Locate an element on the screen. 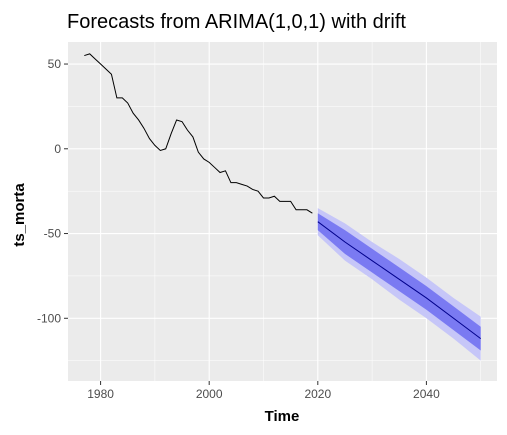 This screenshot has height=435, width=507. y-tick-label: 0 is located at coordinates (57, 149).